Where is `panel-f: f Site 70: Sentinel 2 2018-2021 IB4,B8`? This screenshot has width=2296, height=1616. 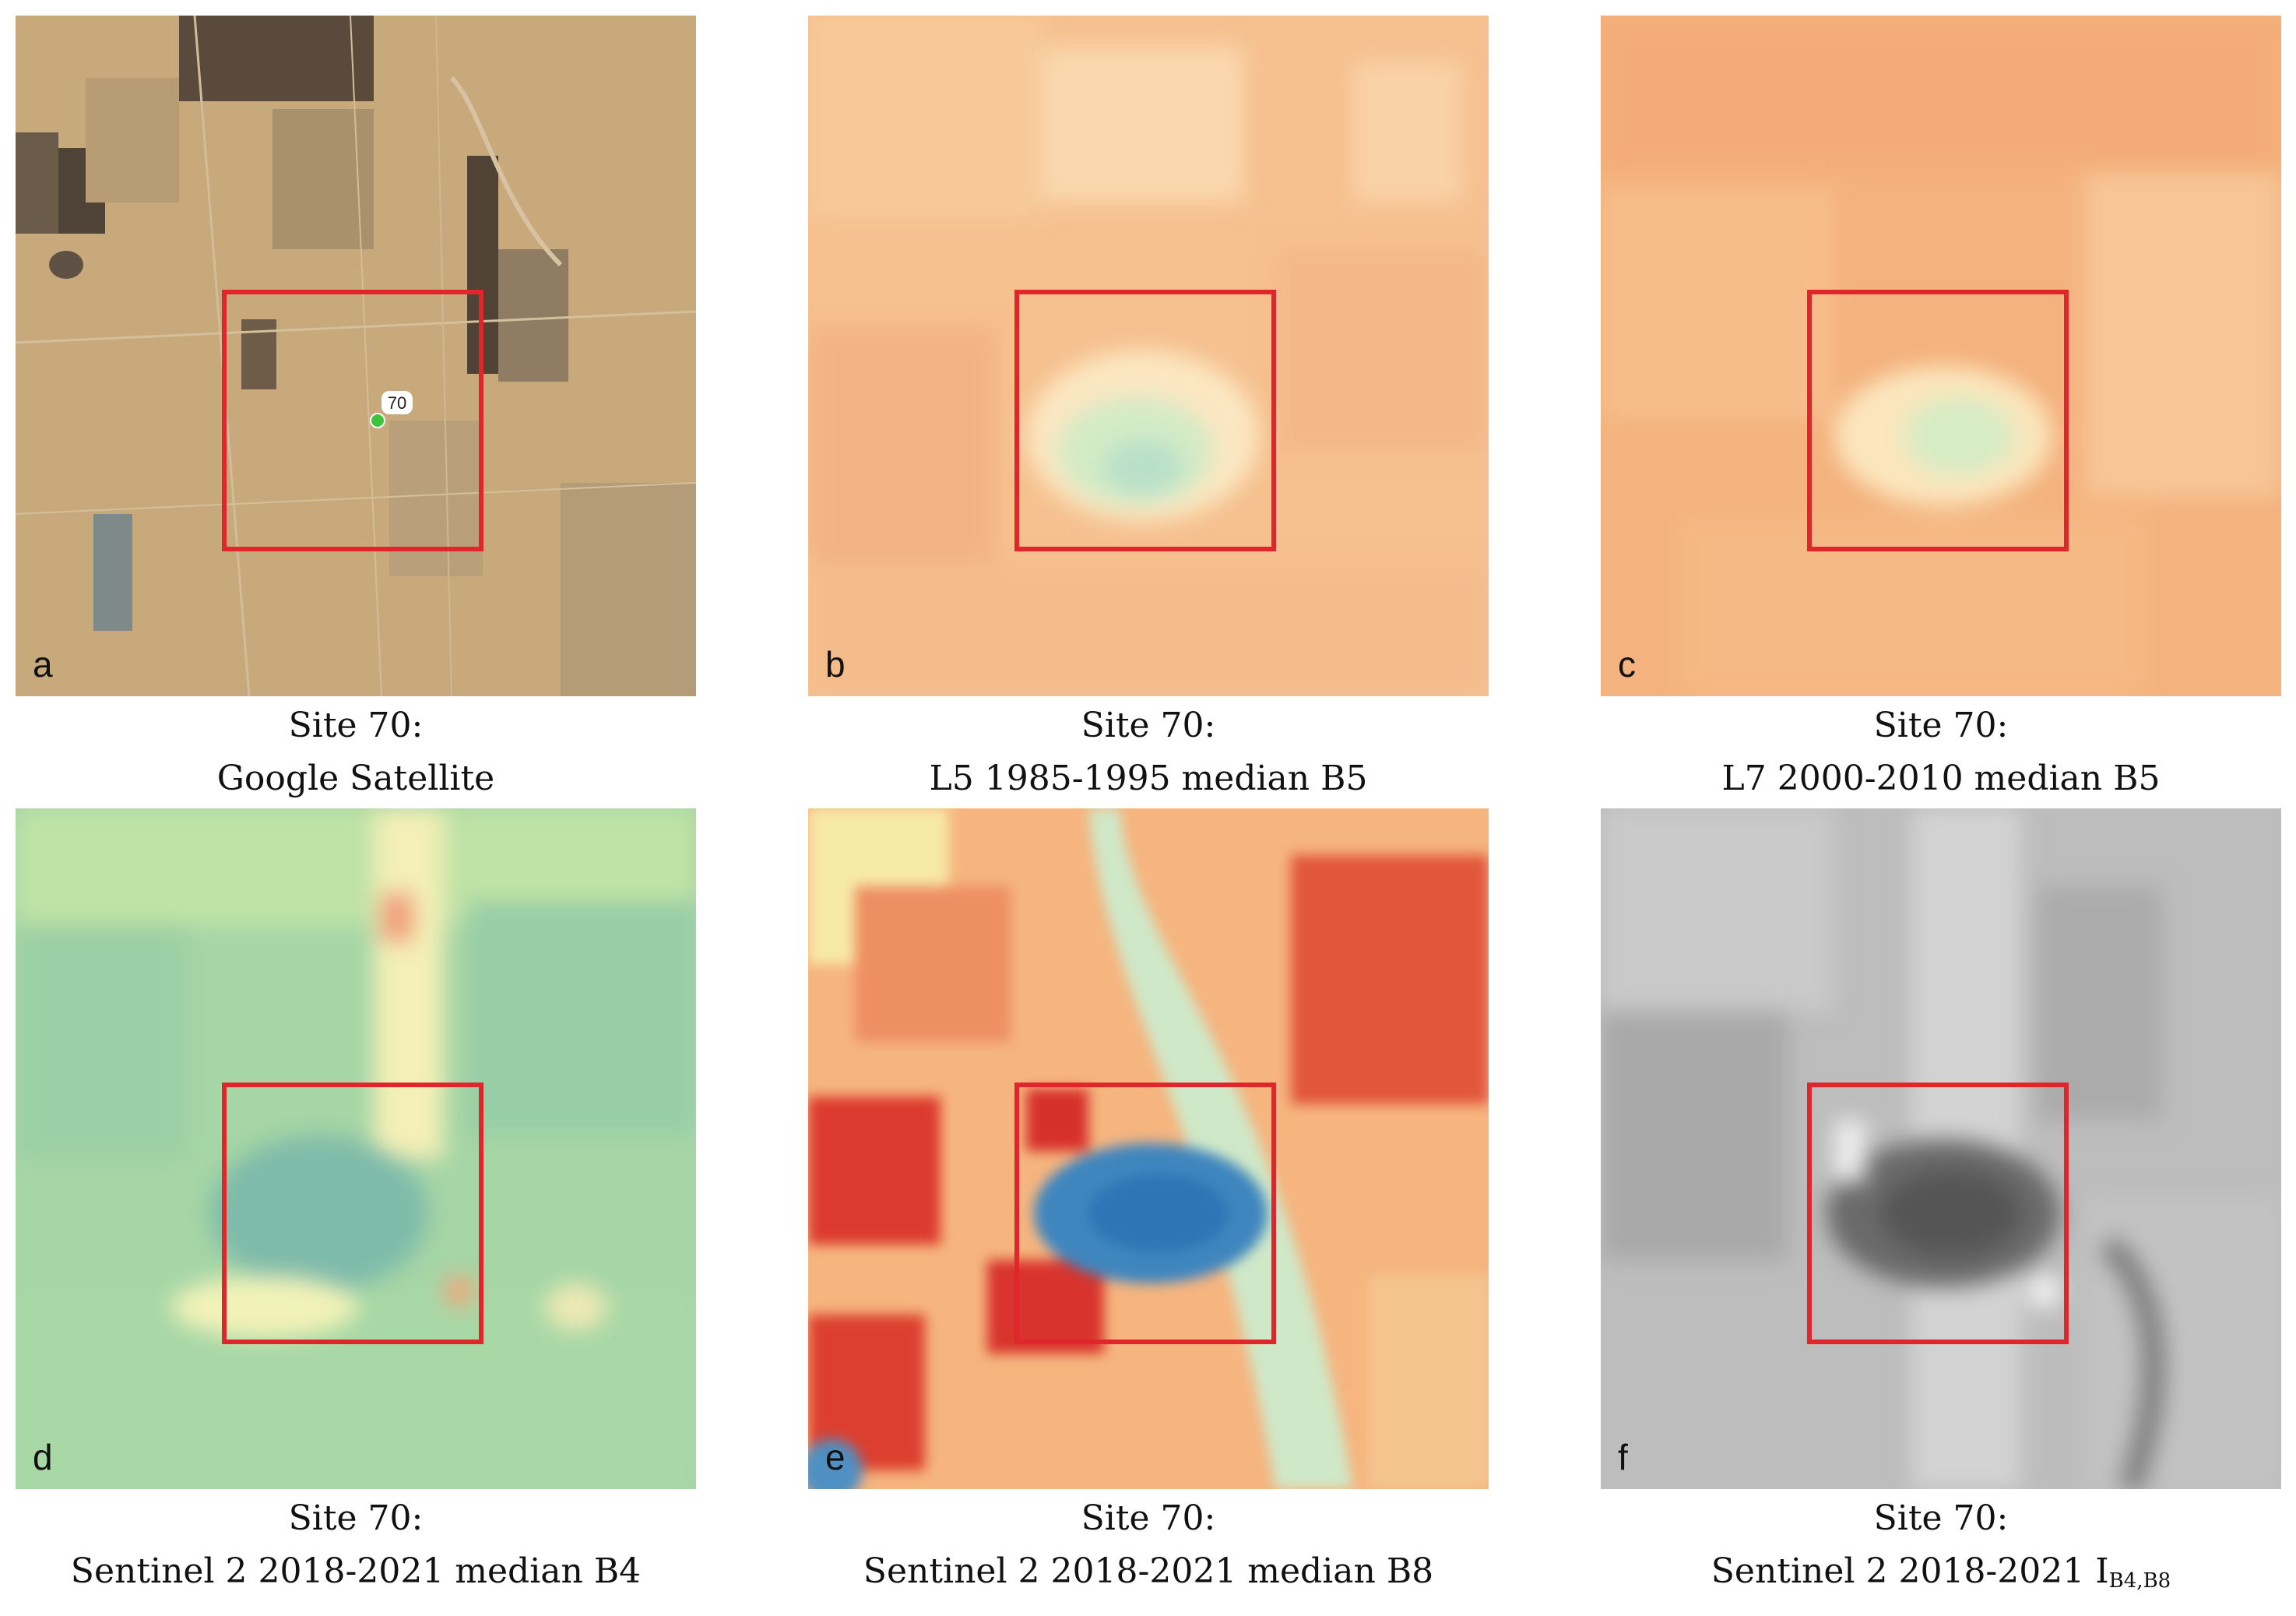
panel-f: f Site 70: Sentinel 2 2018-2021 IB4,B8 is located at coordinates (1941, 1207).